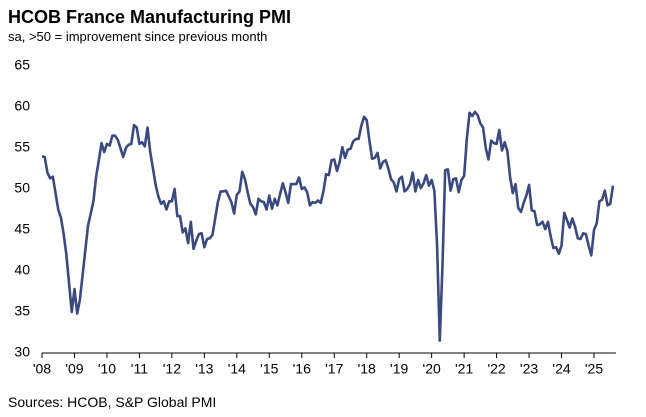 The width and height of the screenshot is (646, 417). What do you see at coordinates (432, 369) in the screenshot?
I see `x-tick-label: '20` at bounding box center [432, 369].